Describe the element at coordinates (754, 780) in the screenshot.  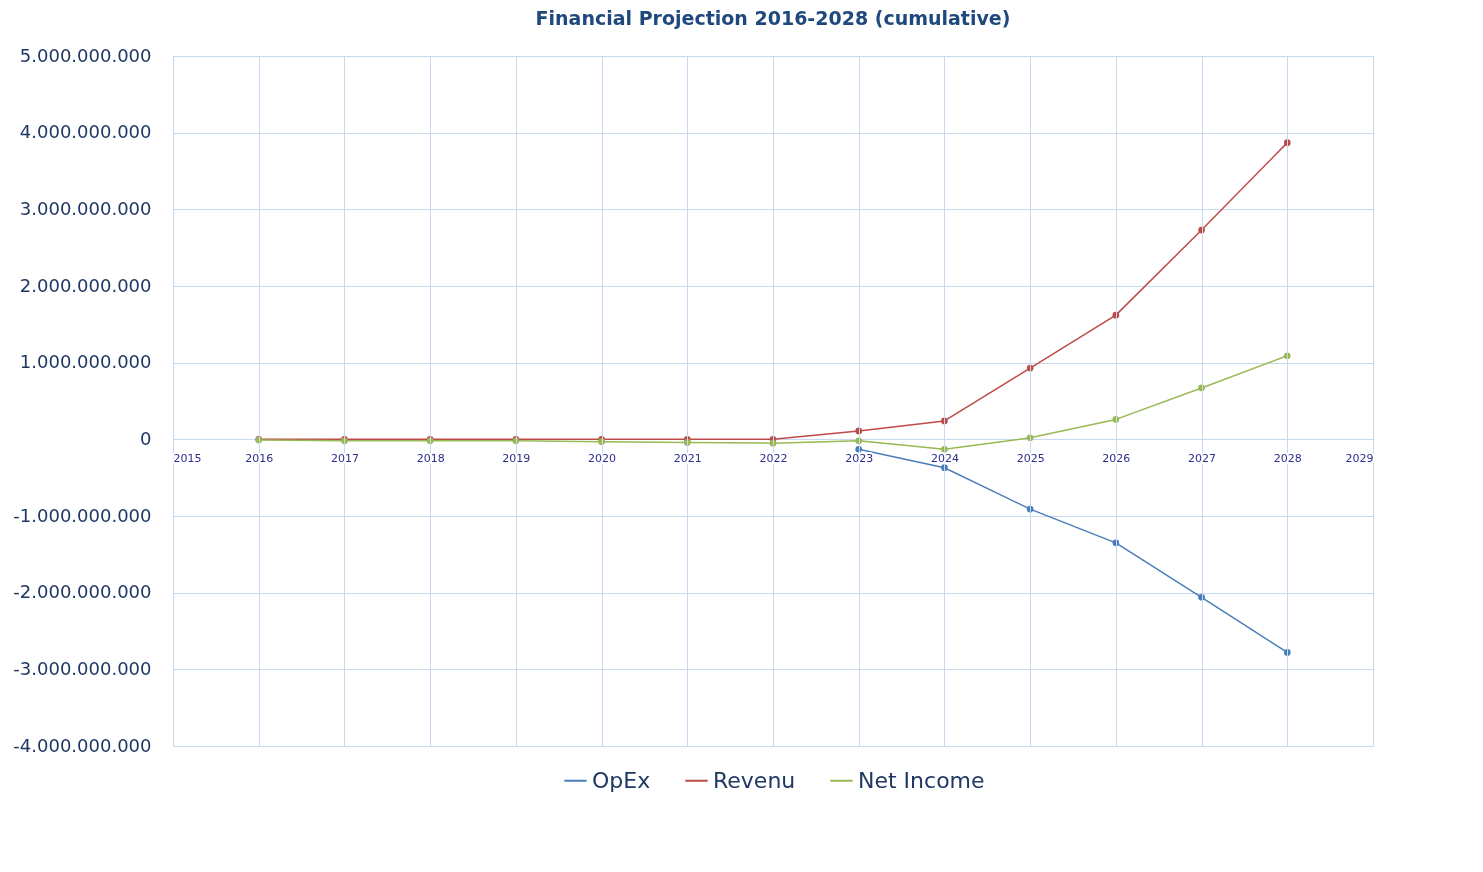
I see `legend-label: Revenu` at that location.